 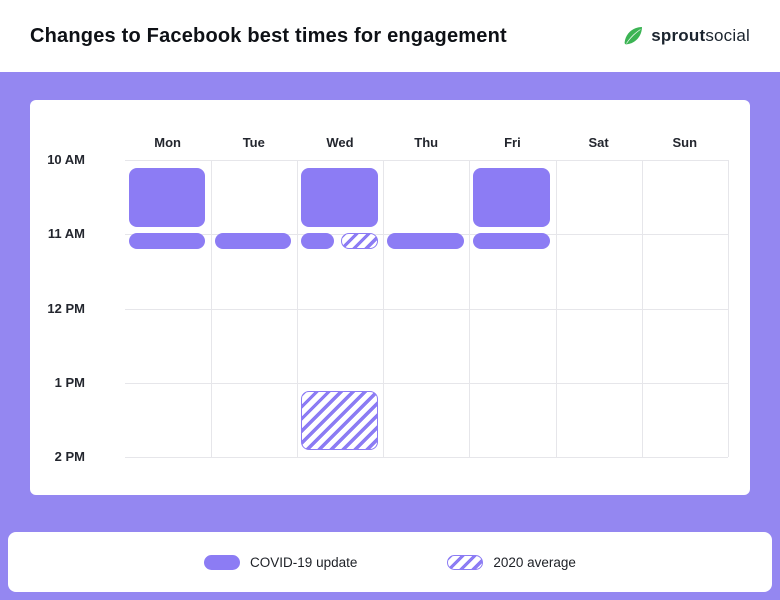 What do you see at coordinates (253, 142) in the screenshot?
I see `day-label-tue: Tue` at bounding box center [253, 142].